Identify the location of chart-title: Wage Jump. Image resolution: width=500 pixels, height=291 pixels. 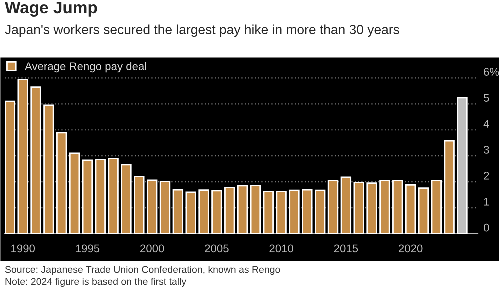
(51, 9).